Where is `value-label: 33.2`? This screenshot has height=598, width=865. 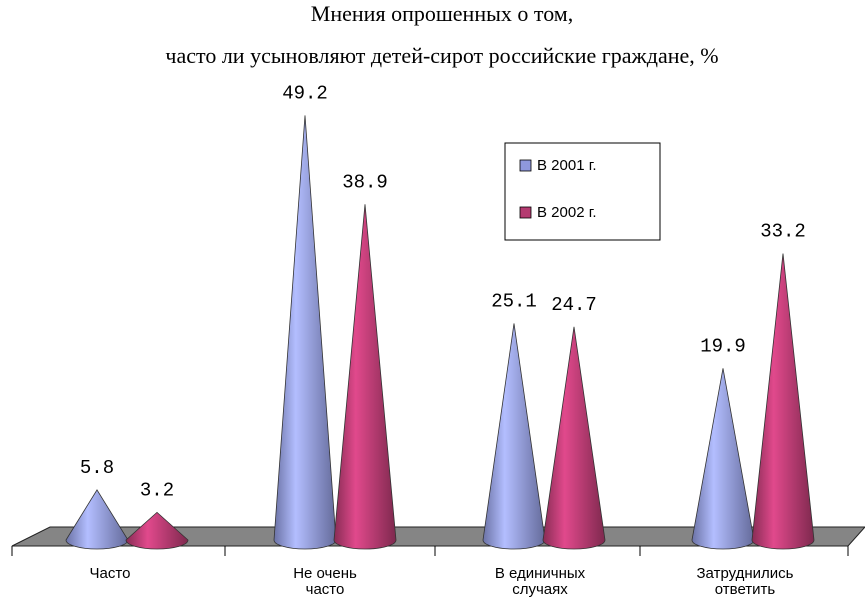 value-label: 33.2 is located at coordinates (783, 231).